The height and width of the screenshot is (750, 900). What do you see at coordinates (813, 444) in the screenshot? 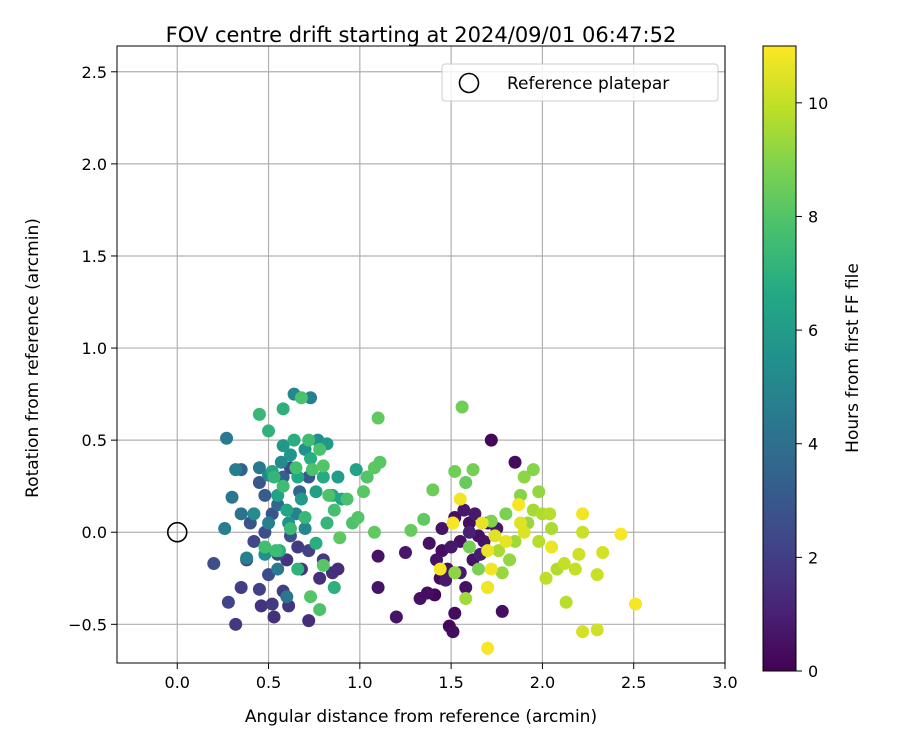
I see `colorbar-tick-label: 4` at bounding box center [813, 444].